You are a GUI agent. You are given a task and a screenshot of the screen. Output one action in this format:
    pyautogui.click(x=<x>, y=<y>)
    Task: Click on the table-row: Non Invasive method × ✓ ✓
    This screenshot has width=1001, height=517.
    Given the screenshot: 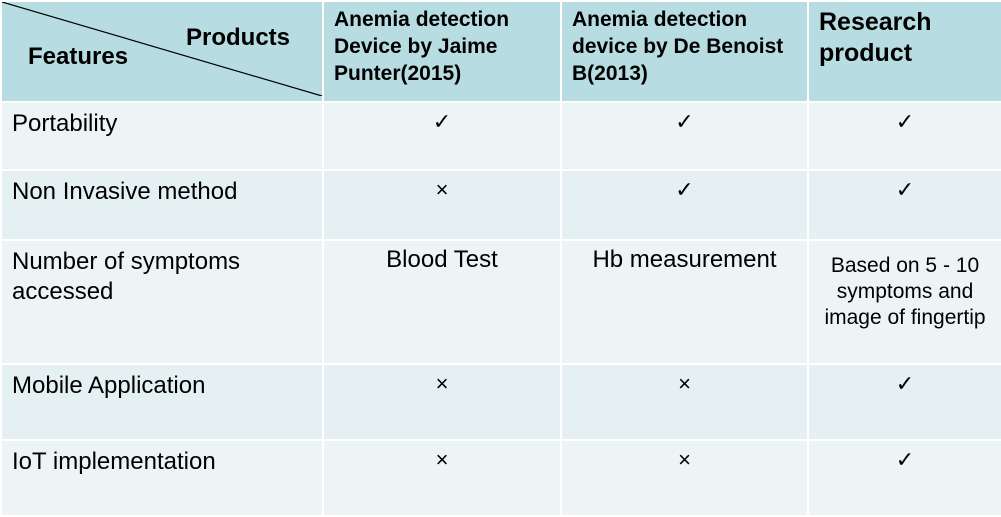 What is the action you would take?
    pyautogui.click(x=500, y=205)
    